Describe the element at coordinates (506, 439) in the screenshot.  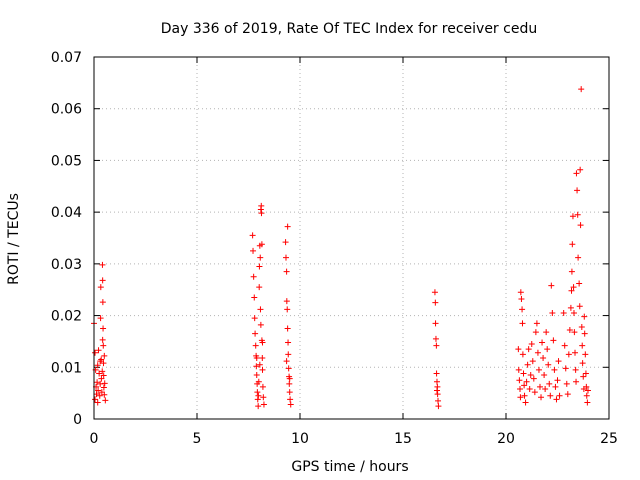
I see `x-tick-label: 20` at that location.